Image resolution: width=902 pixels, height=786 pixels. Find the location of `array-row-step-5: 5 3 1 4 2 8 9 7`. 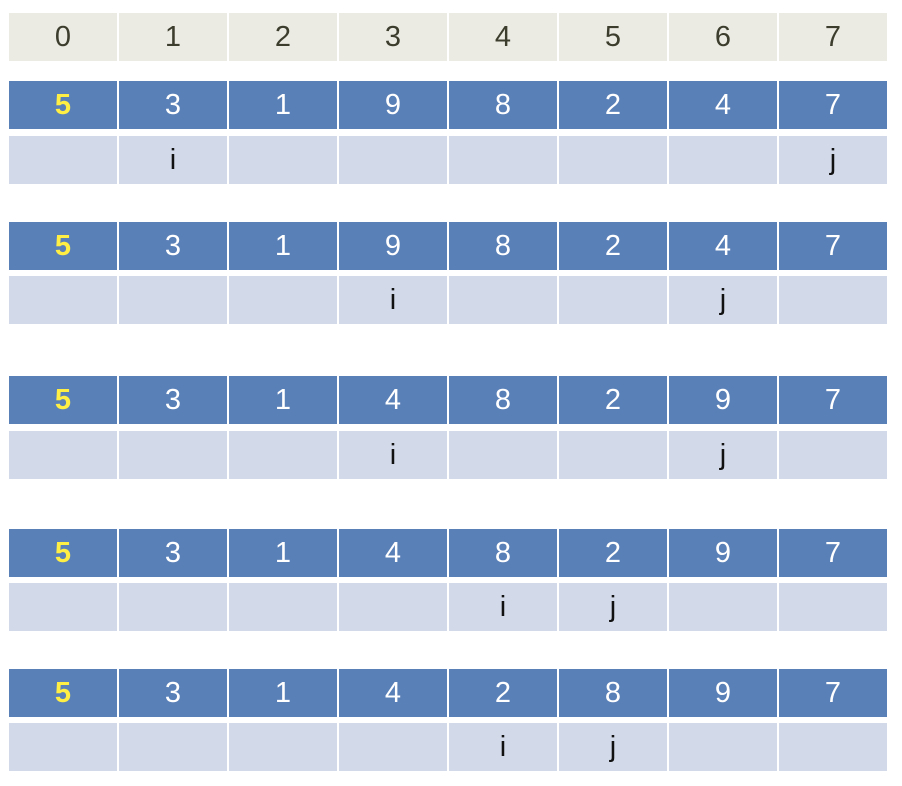

array-row-step-5: 5 3 1 4 2 8 9 7 is located at coordinates (448, 693).